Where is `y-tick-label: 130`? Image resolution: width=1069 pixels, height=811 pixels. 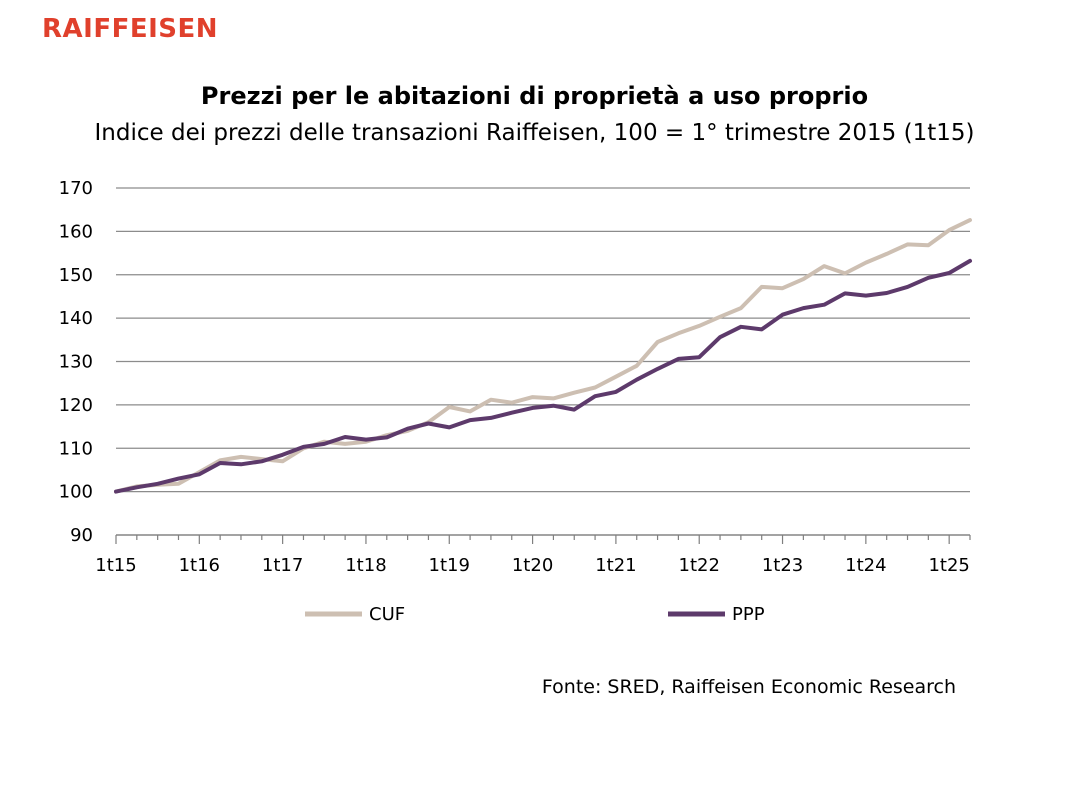
y-tick-label: 130 is located at coordinates (76, 362).